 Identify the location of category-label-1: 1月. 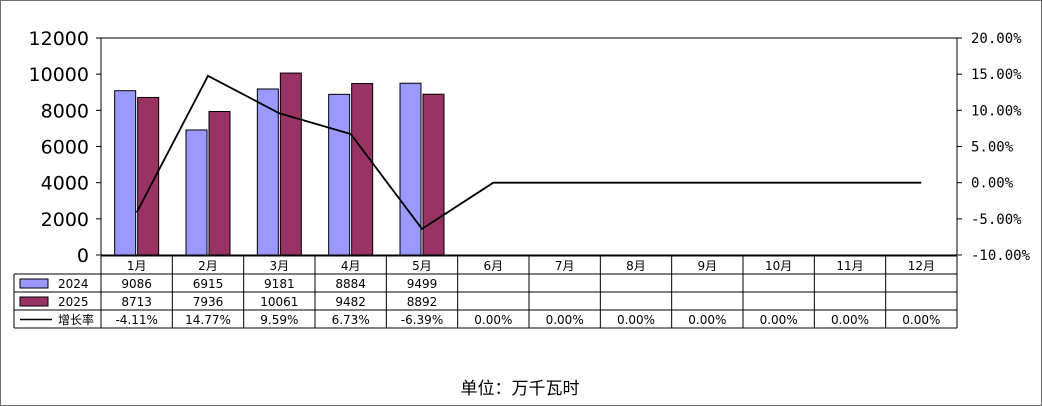
(137, 266).